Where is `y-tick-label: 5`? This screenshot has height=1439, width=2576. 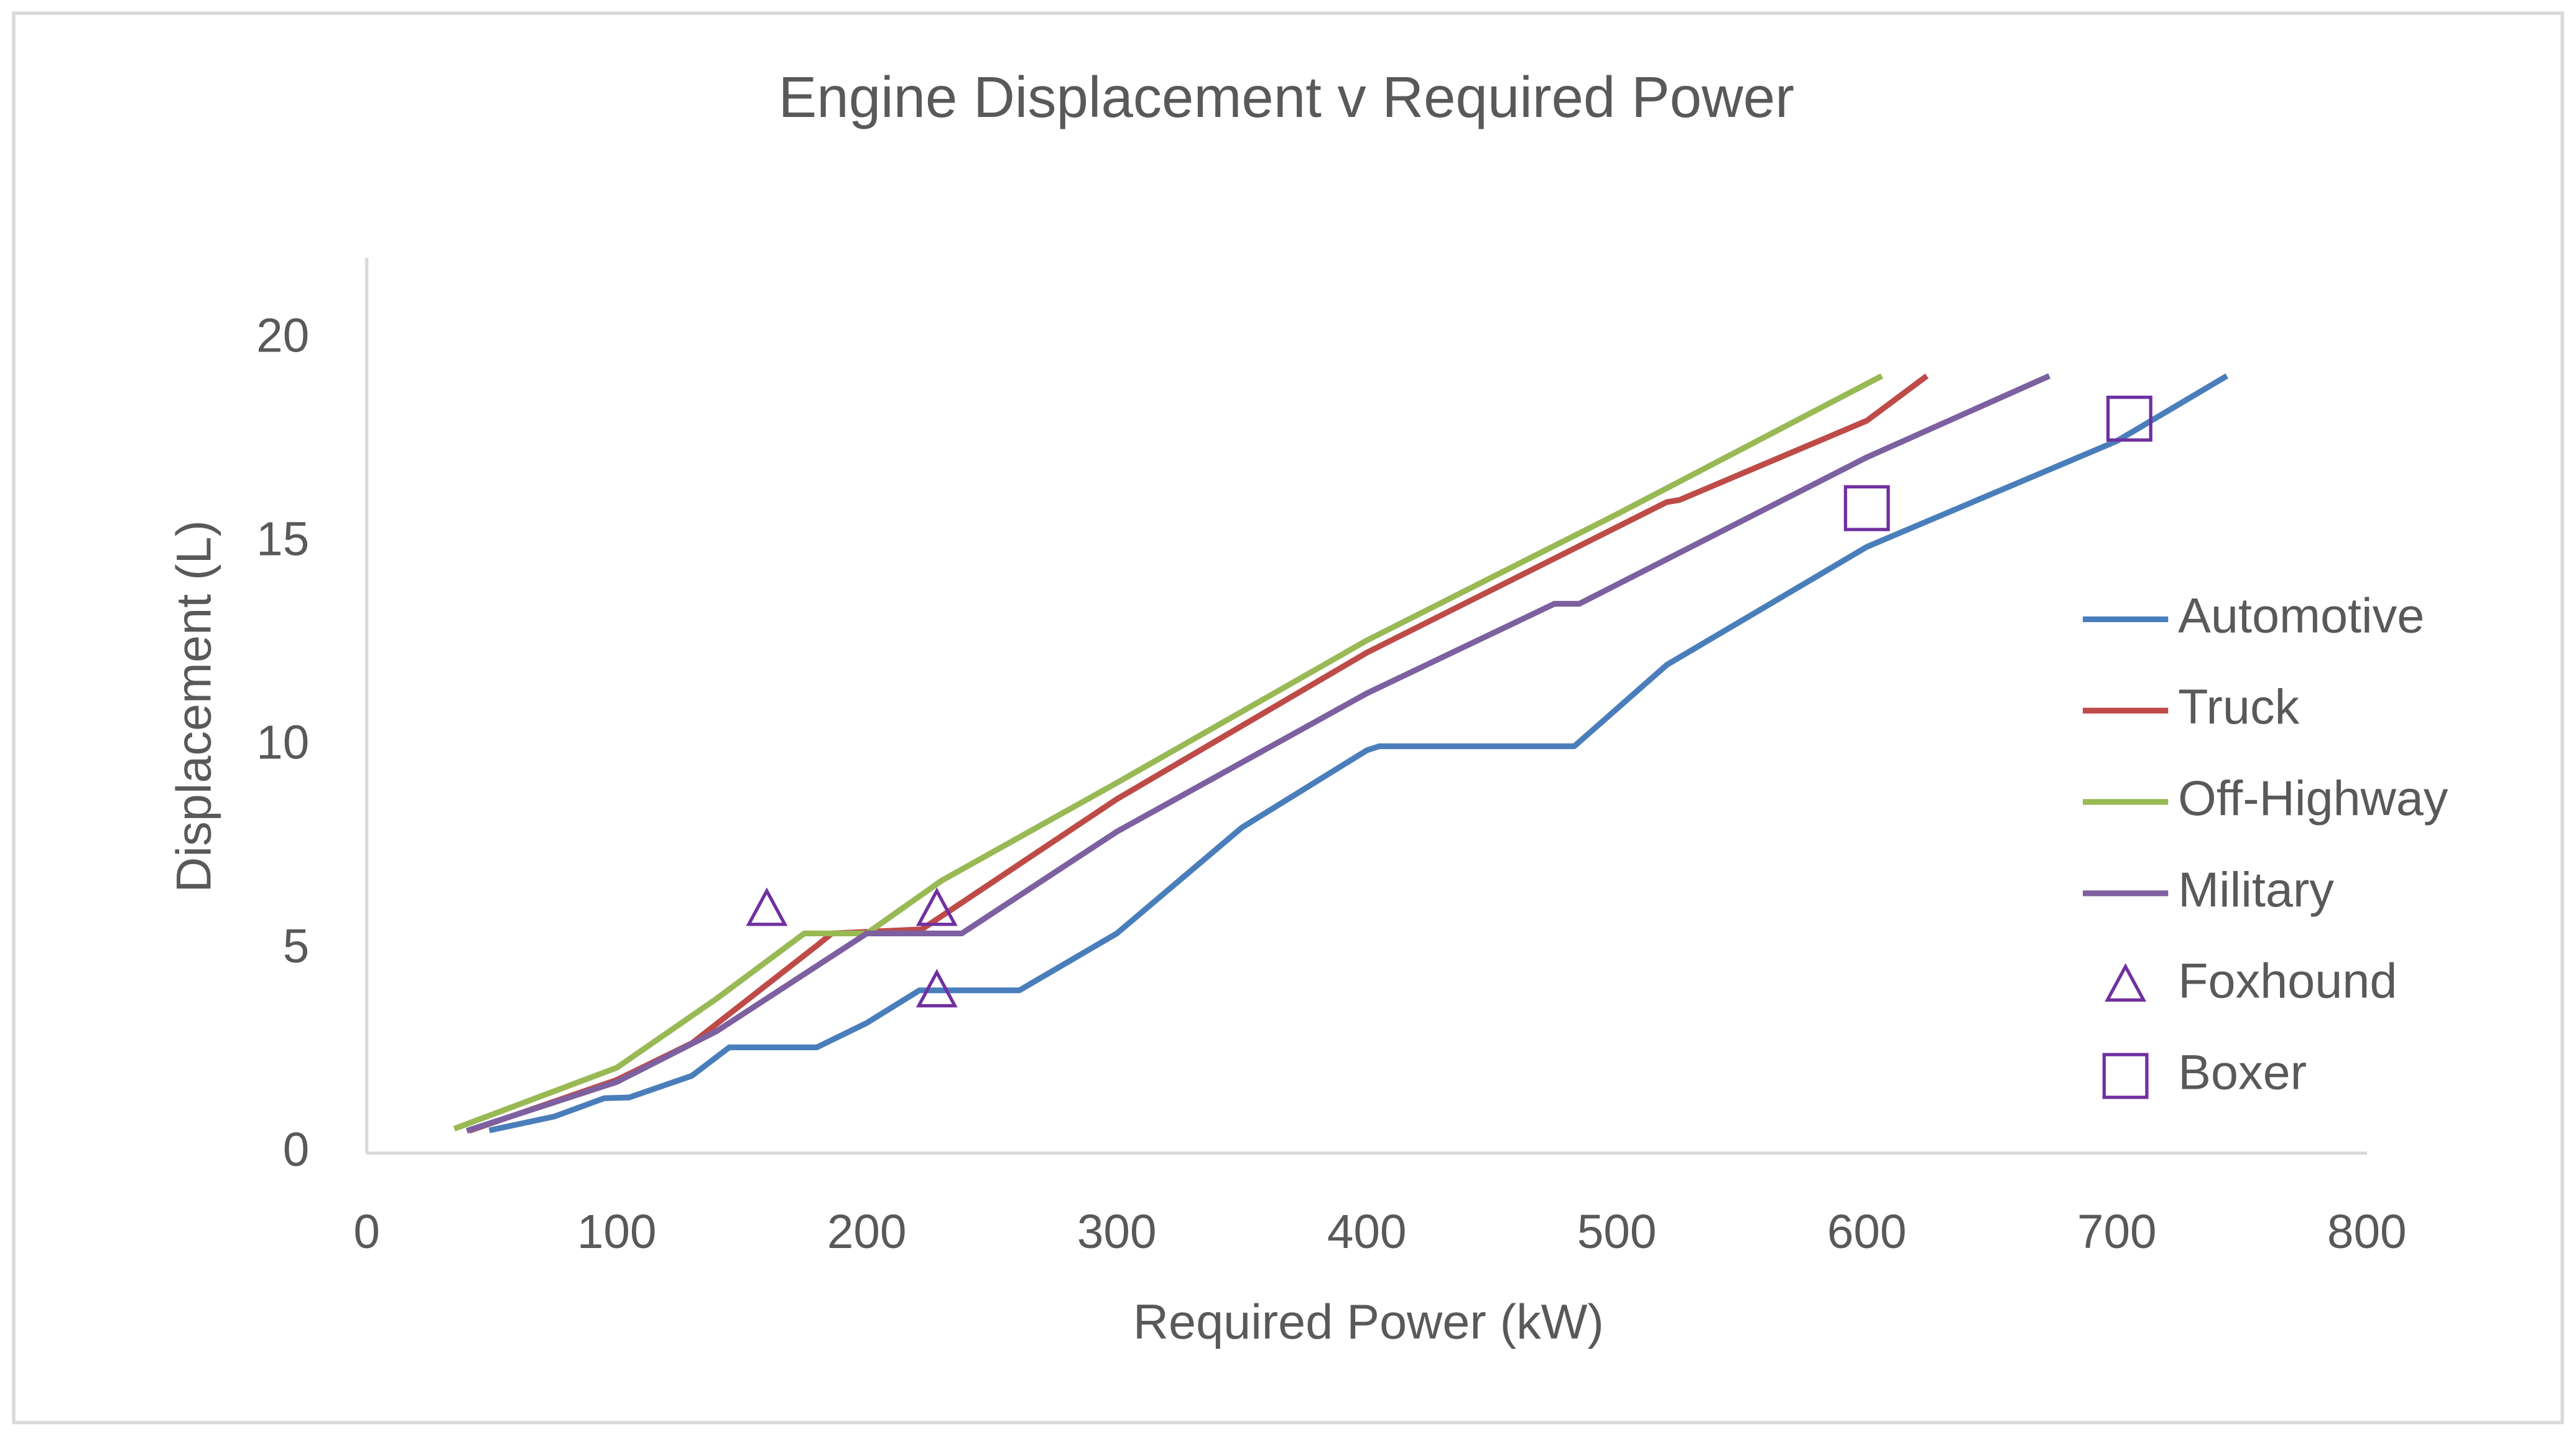
y-tick-label: 5 is located at coordinates (296, 947).